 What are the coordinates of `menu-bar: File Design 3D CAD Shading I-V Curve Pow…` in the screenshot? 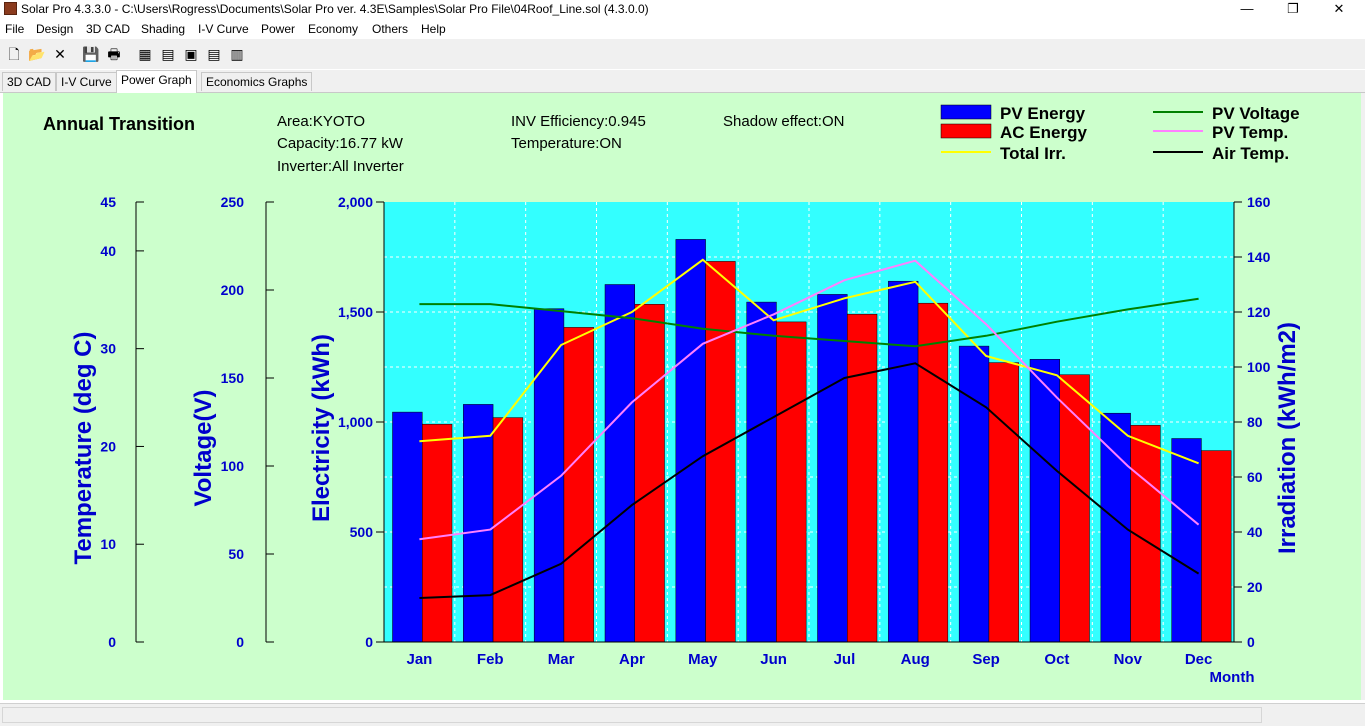 It's located at (682, 29).